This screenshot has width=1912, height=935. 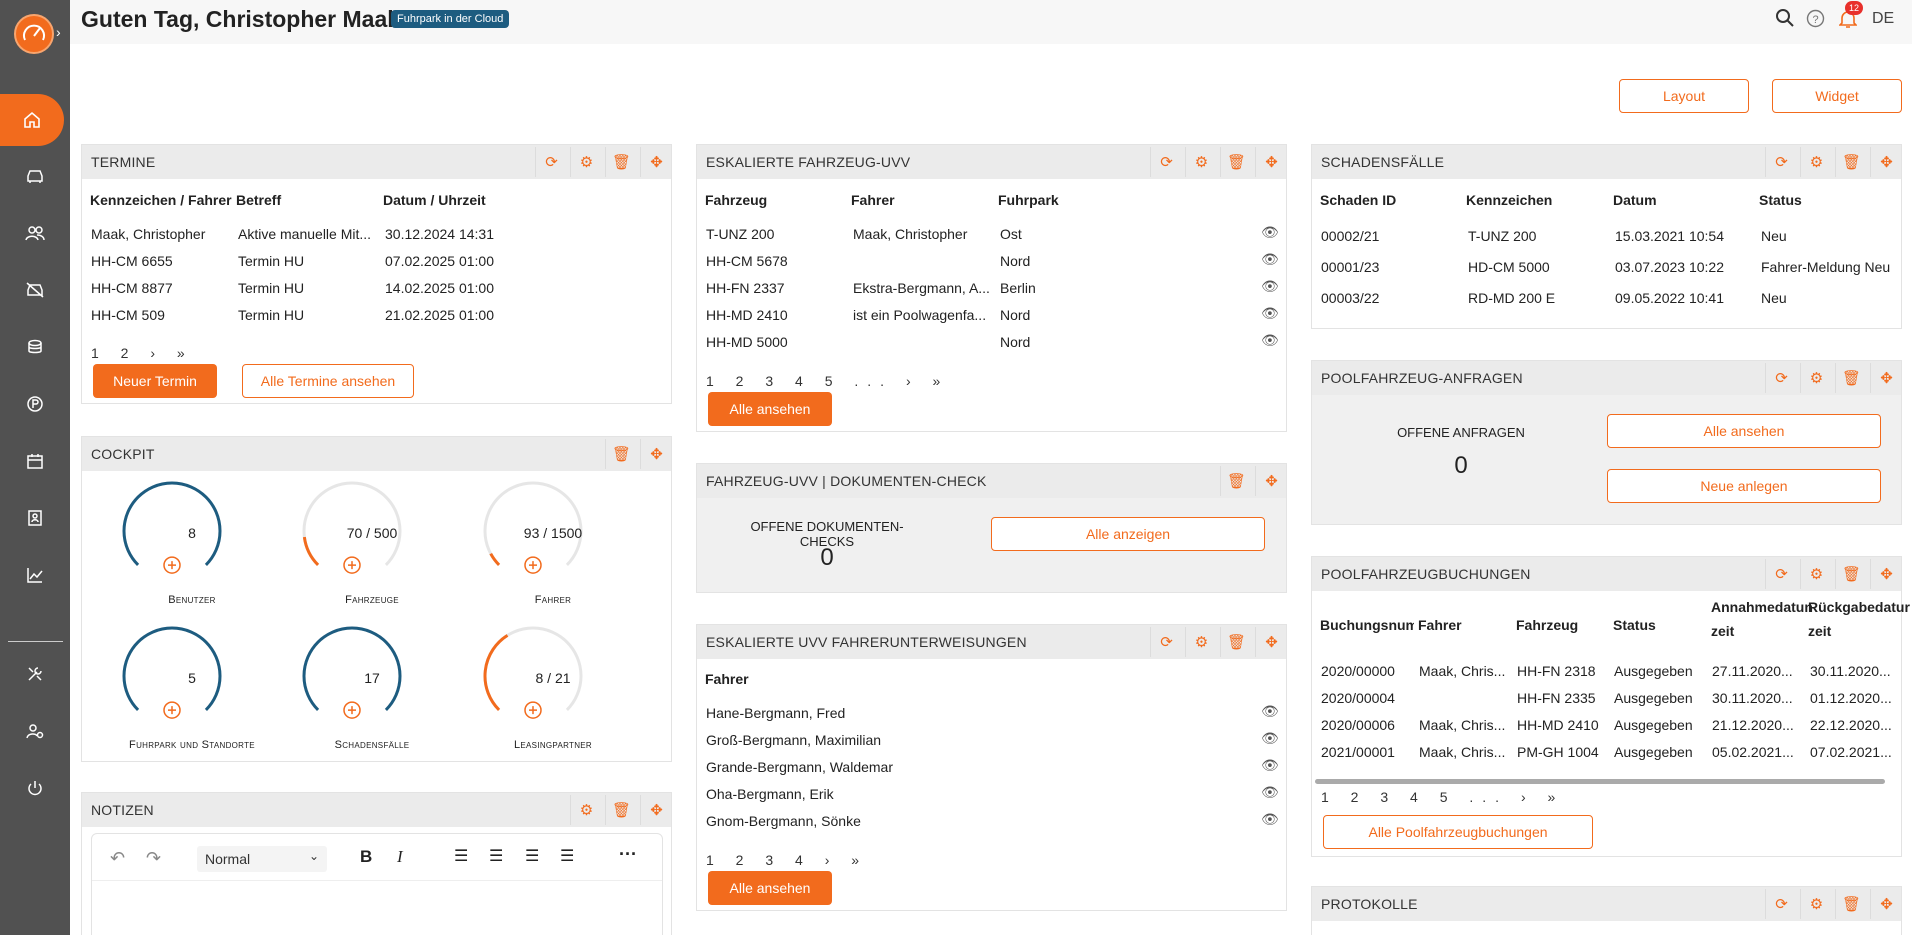 What do you see at coordinates (770, 409) in the screenshot?
I see `all-uvv-button: Alle ansehen` at bounding box center [770, 409].